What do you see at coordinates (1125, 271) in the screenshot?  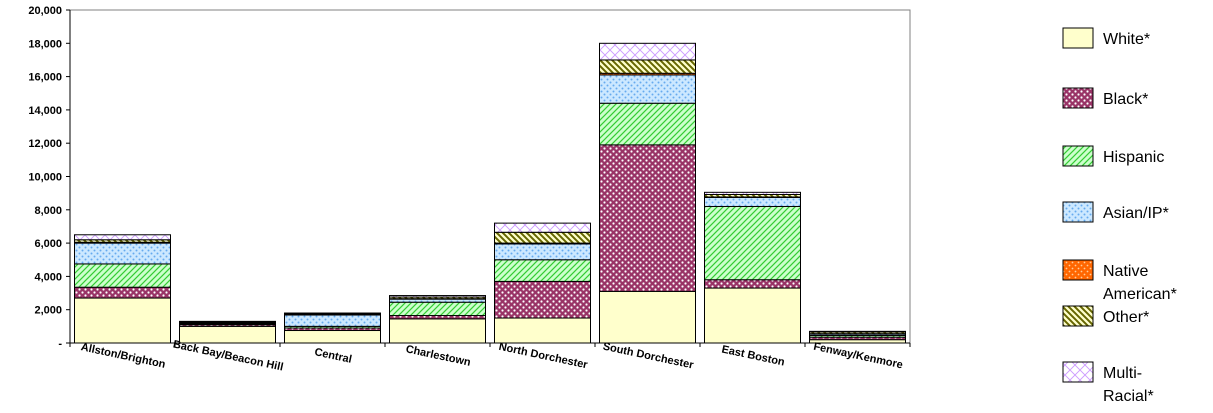 I see `legend-label: Native` at bounding box center [1125, 271].